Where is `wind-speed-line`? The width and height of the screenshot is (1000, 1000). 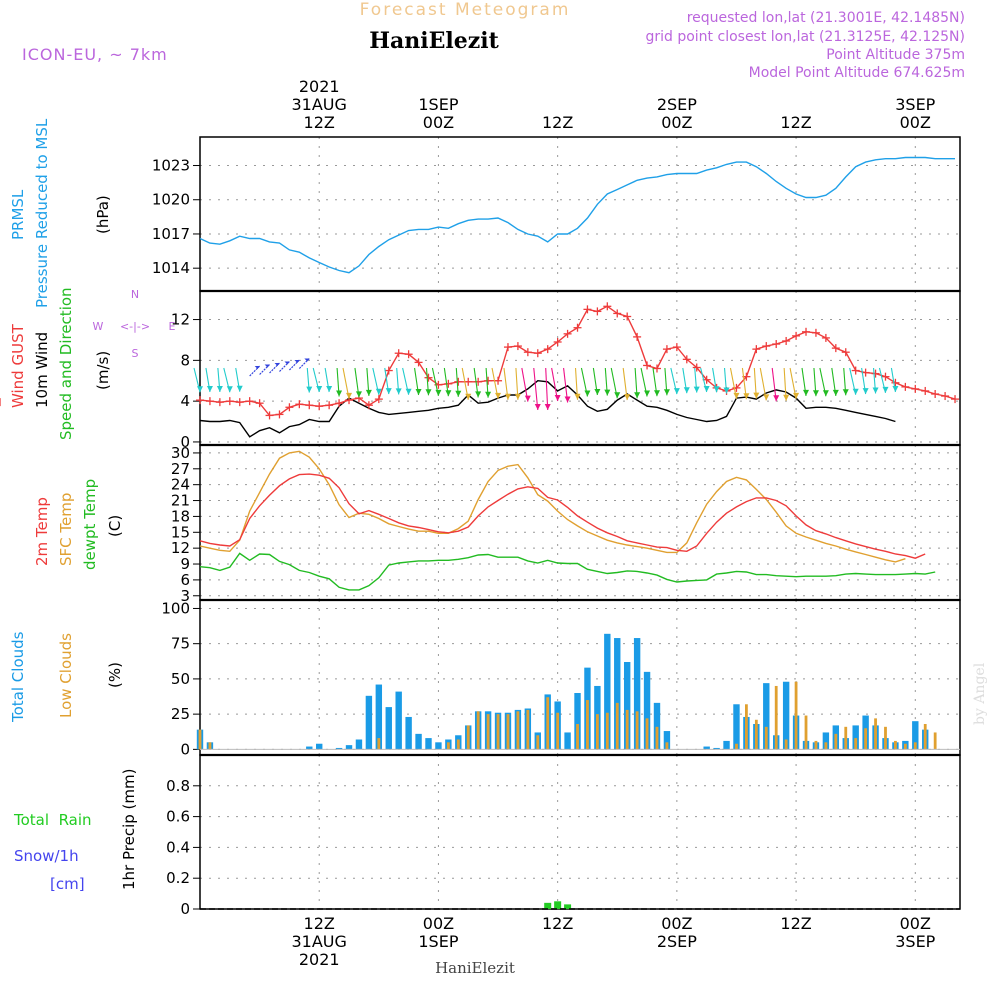
wind-speed-line is located at coordinates (547, 408).